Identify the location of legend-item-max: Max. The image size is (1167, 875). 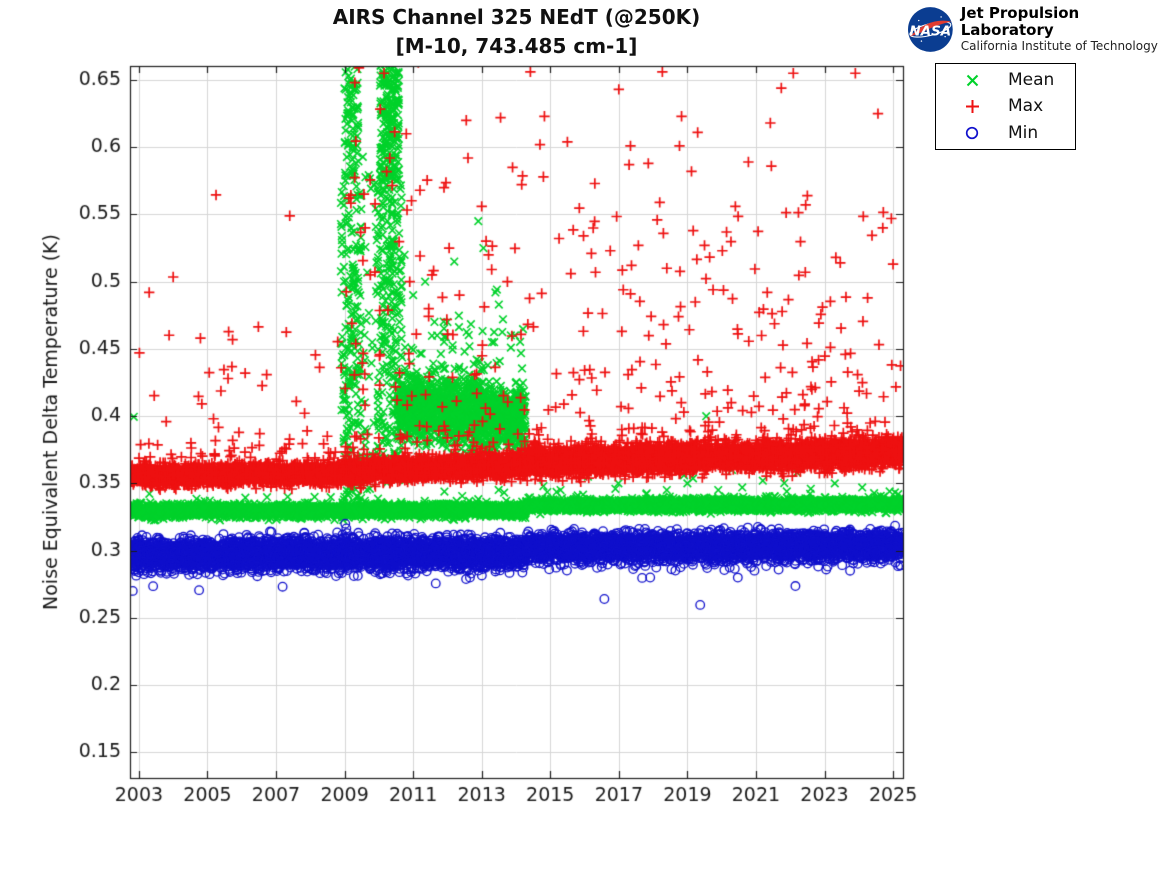
(1005, 106).